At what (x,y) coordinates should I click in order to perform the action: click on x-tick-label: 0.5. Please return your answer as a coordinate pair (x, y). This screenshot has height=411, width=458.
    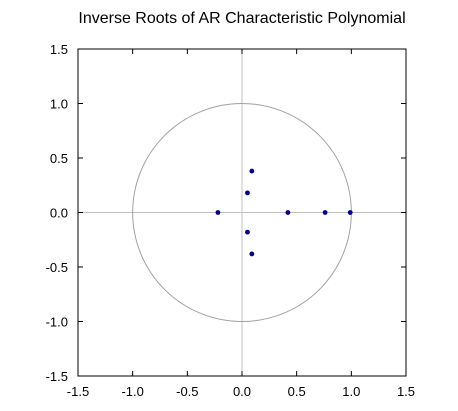
    Looking at the image, I should click on (297, 391).